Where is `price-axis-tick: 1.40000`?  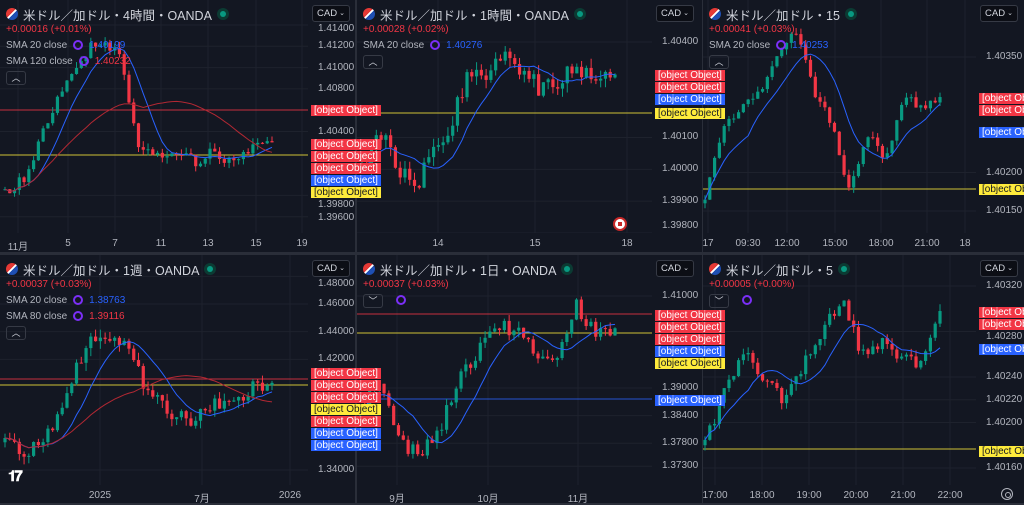
price-axis-tick: 1.40000 is located at coordinates (680, 169).